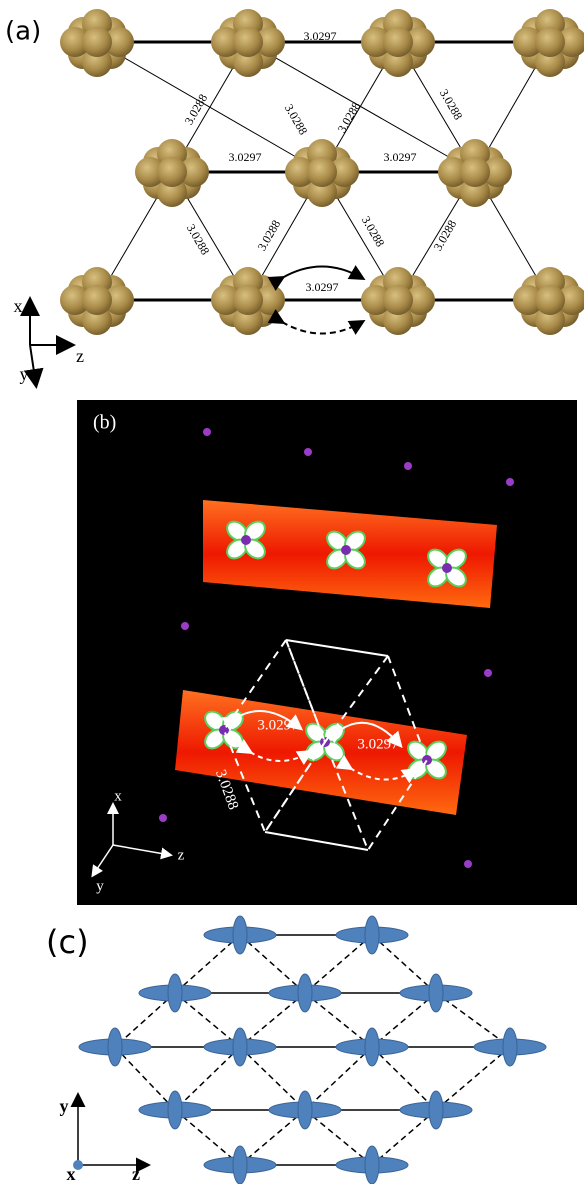  Describe the element at coordinates (64, 1106) in the screenshot. I see `axis-label: y` at that location.